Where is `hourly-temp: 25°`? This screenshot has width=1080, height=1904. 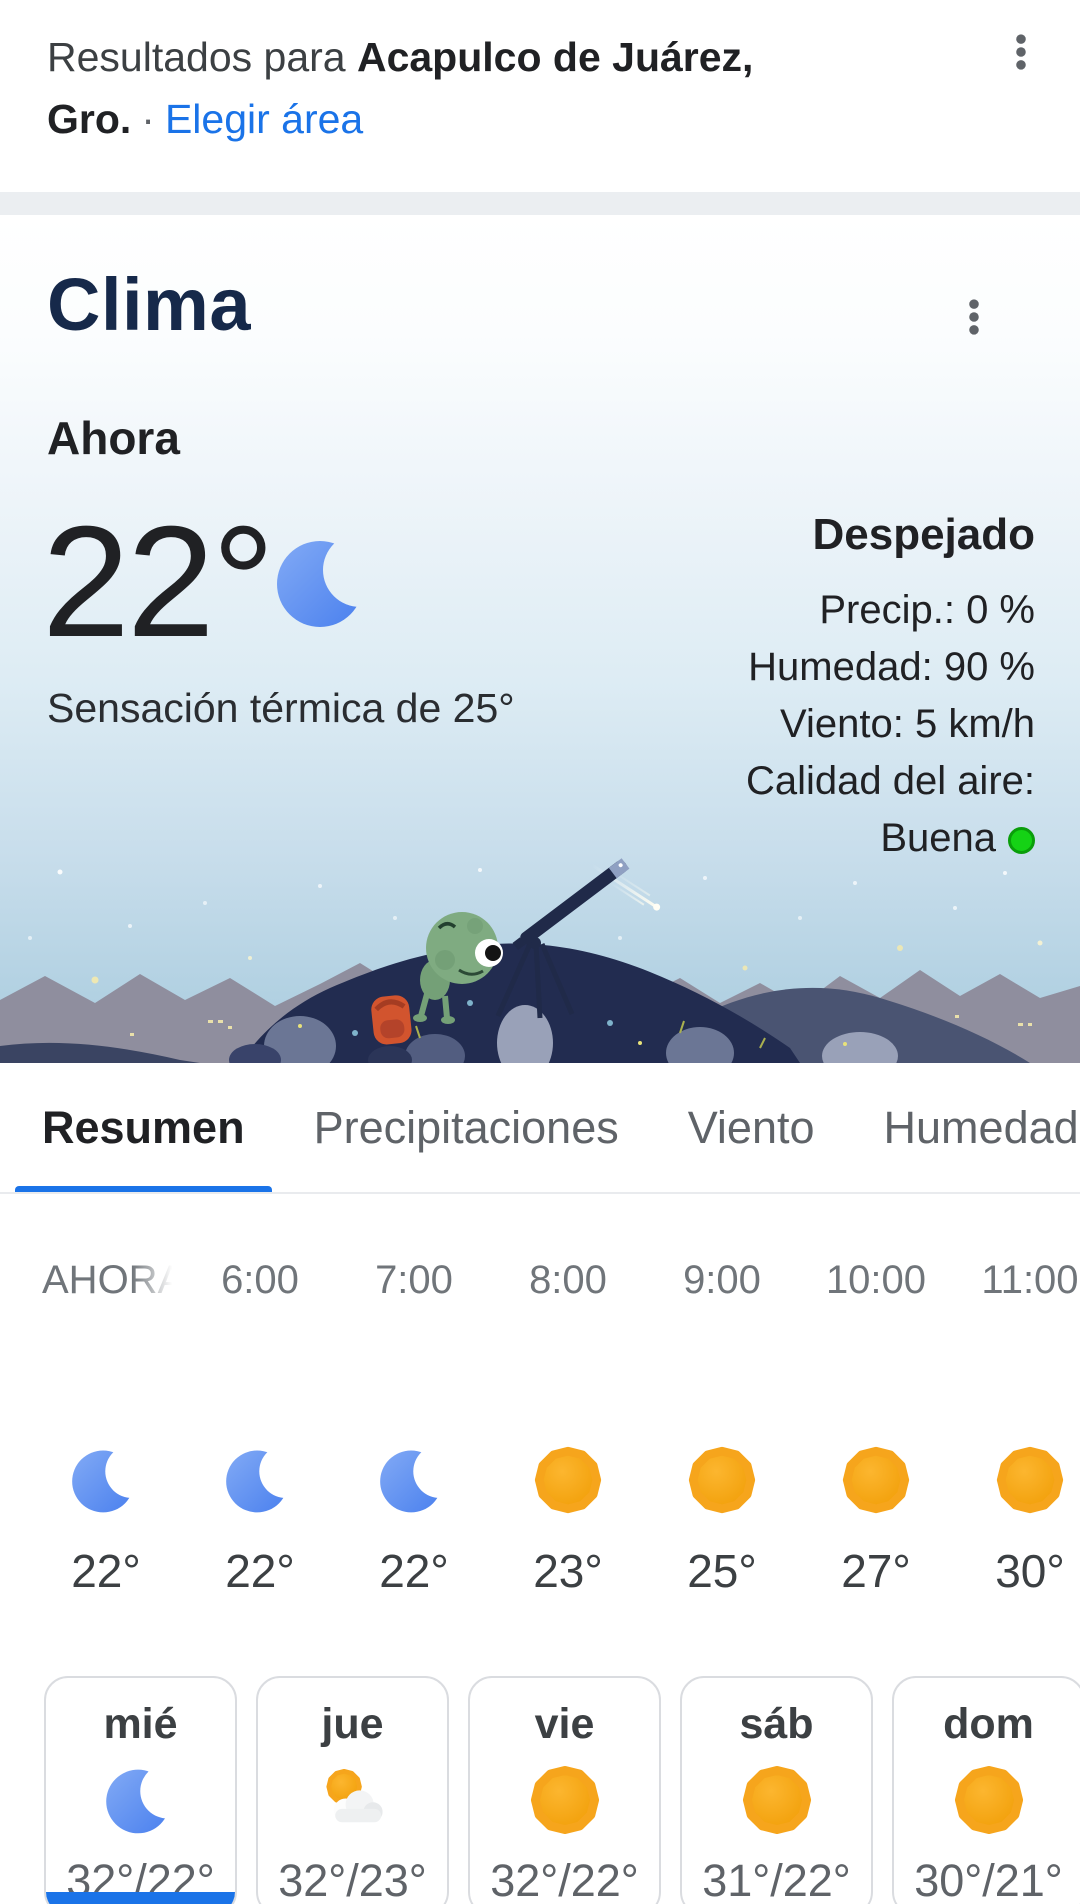
hourly-temp: 25° is located at coordinates (722, 1571).